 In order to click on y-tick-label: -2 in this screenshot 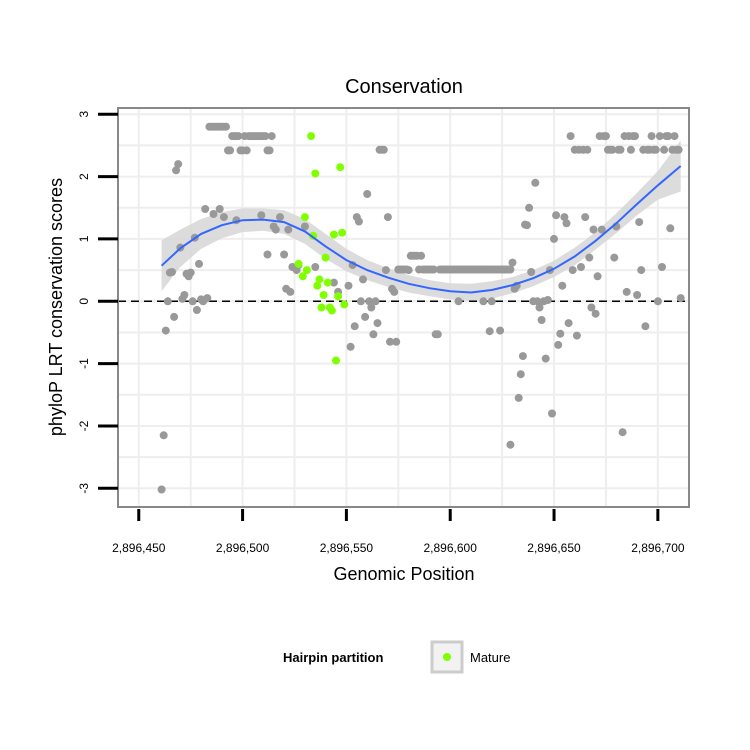, I will do `click(84, 425)`.